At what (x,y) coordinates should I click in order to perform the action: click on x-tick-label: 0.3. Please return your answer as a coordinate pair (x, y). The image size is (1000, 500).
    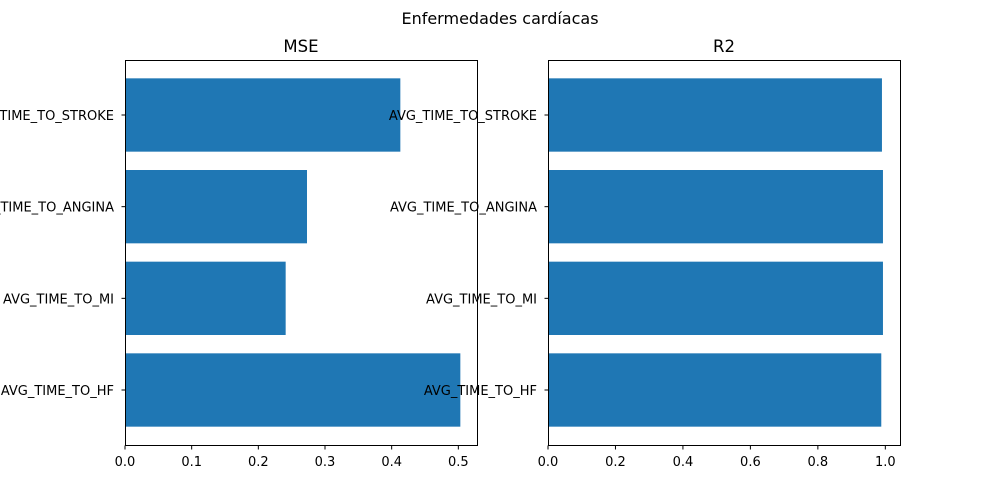
    Looking at the image, I should click on (325, 462).